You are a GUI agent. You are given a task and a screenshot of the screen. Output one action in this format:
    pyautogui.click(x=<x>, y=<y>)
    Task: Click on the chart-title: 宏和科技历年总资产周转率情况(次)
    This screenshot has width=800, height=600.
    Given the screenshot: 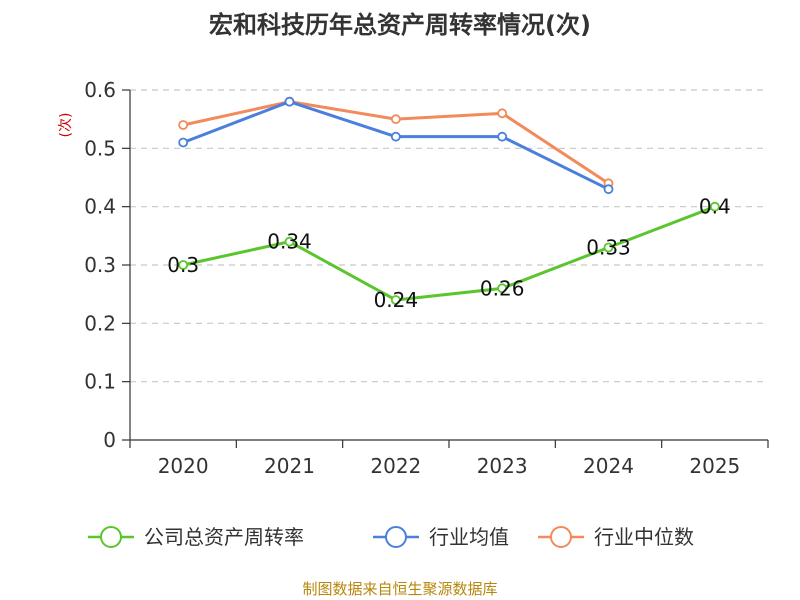 What is the action you would take?
    pyautogui.click(x=400, y=25)
    